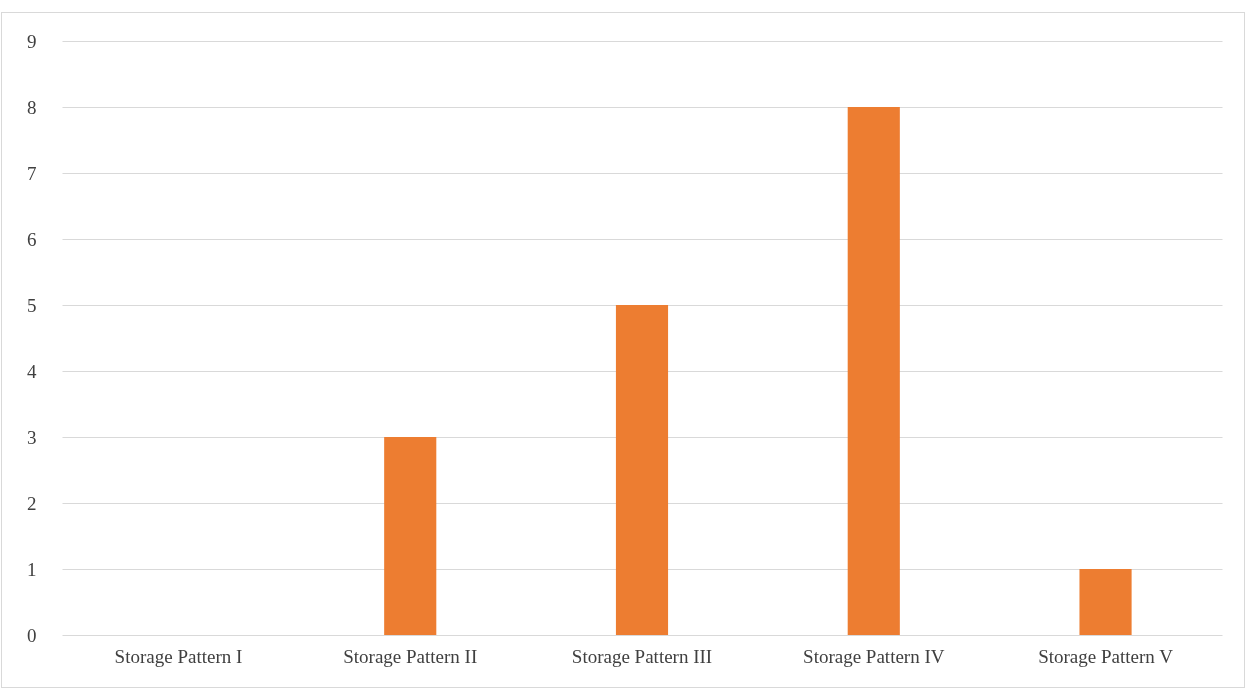  I want to click on y-tick-label: 9, so click(32, 41).